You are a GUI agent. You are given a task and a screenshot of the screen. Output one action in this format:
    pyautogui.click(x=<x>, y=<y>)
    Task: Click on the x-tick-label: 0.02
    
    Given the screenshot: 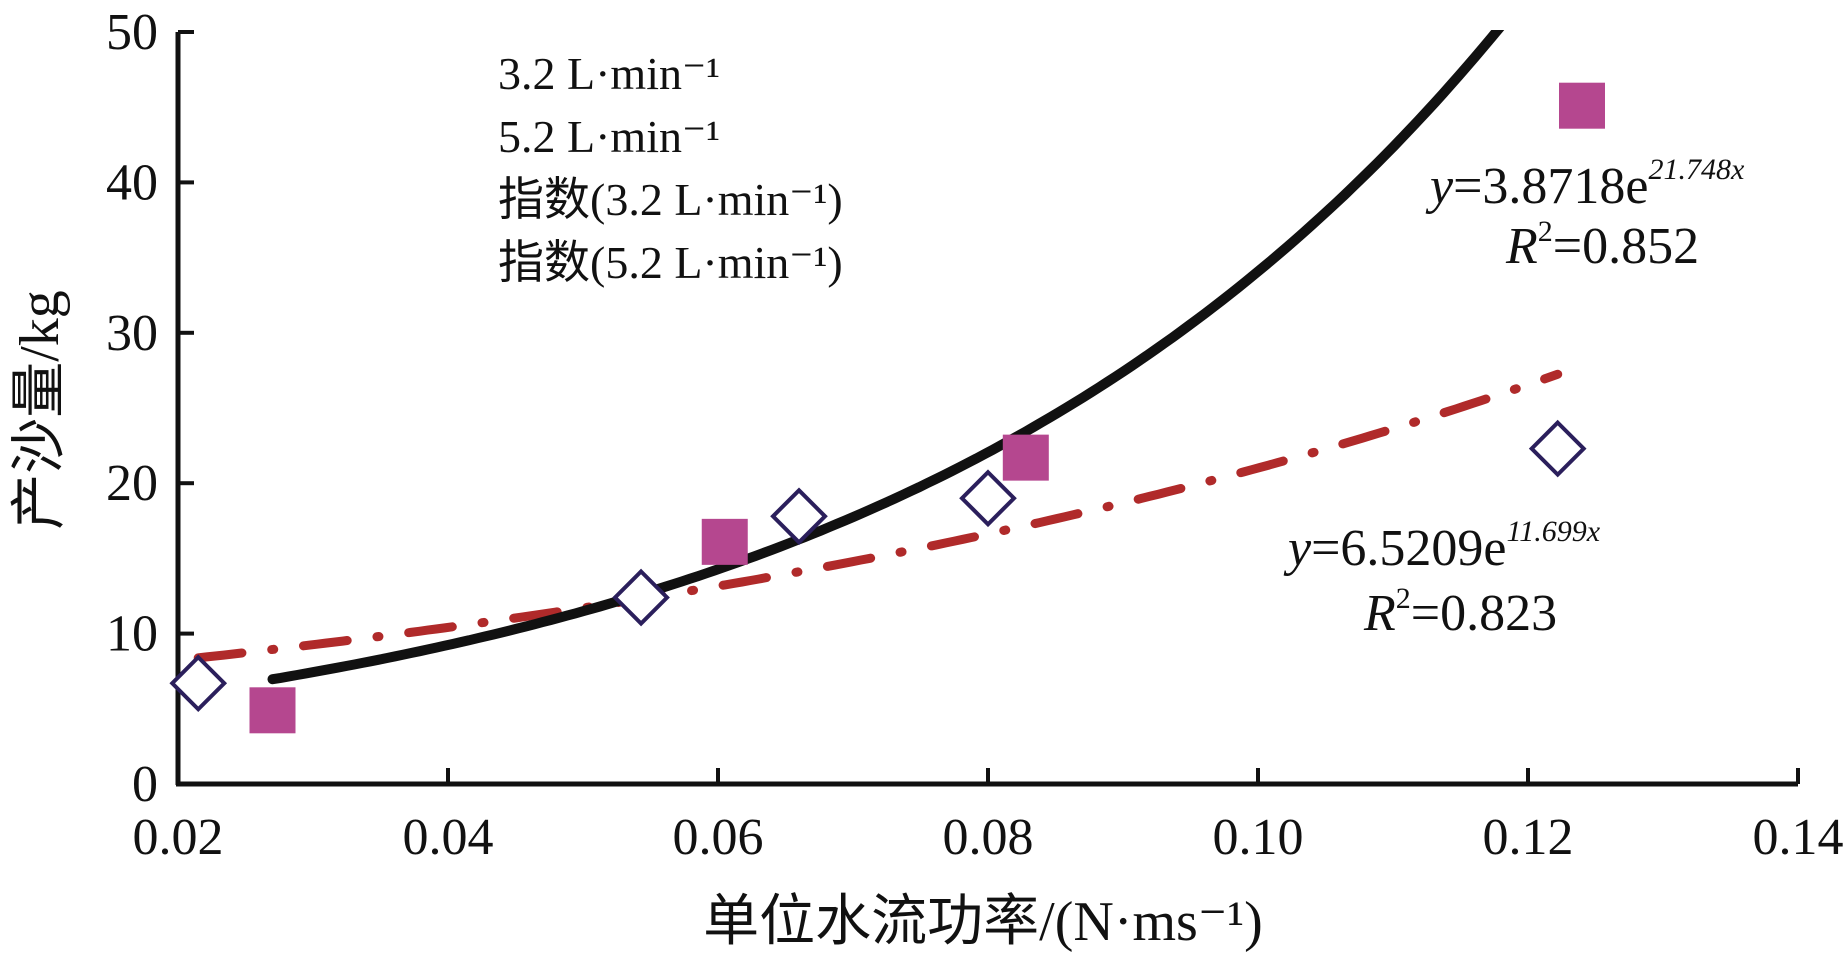 What is the action you would take?
    pyautogui.click(x=178, y=837)
    